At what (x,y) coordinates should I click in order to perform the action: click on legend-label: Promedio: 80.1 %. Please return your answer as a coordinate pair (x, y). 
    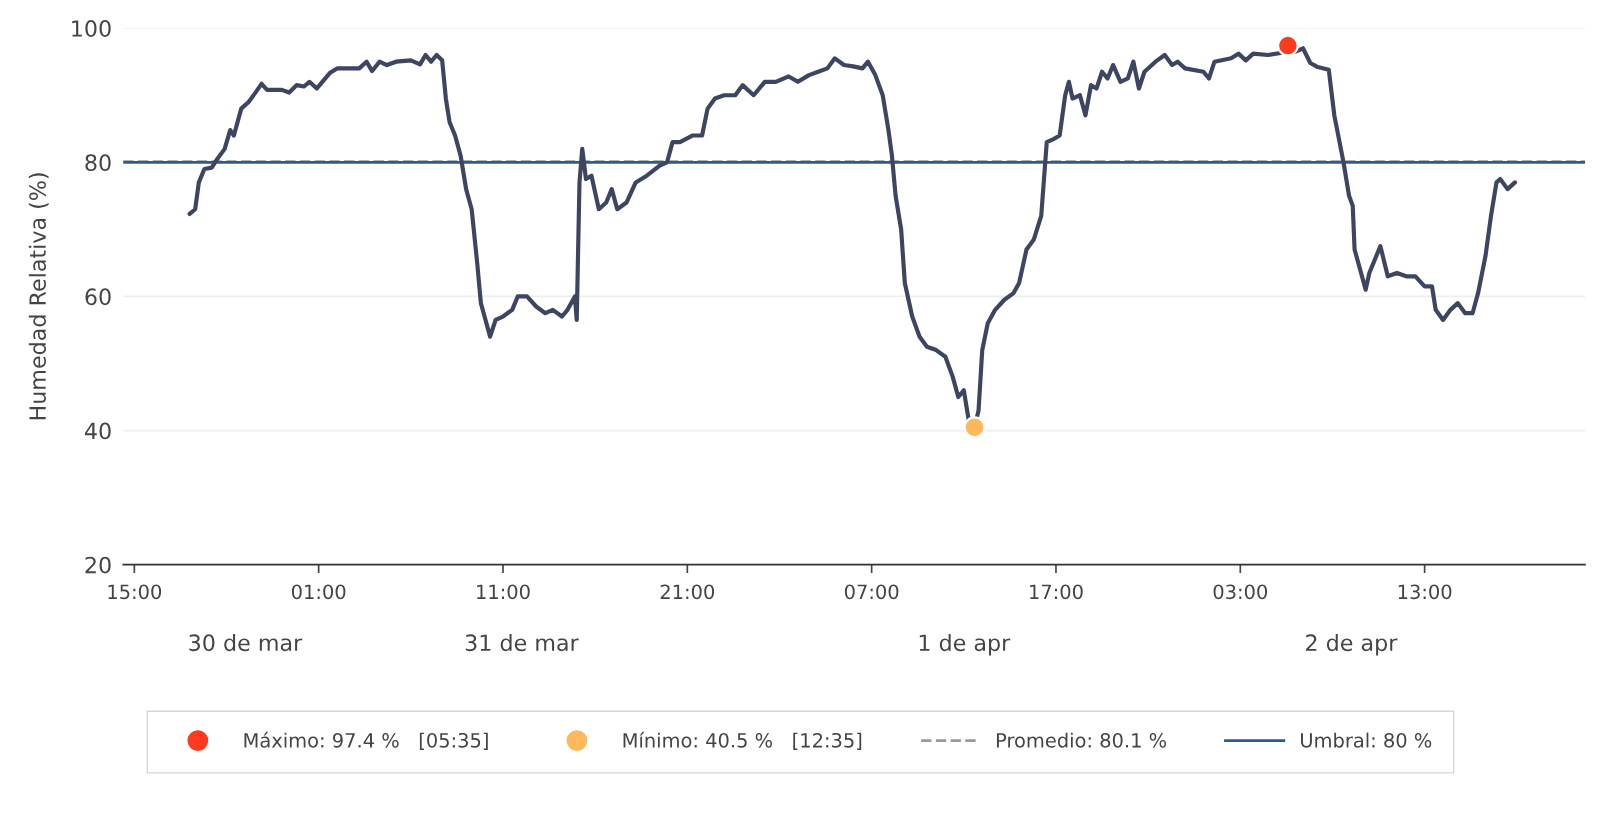
    Looking at the image, I should click on (1081, 740).